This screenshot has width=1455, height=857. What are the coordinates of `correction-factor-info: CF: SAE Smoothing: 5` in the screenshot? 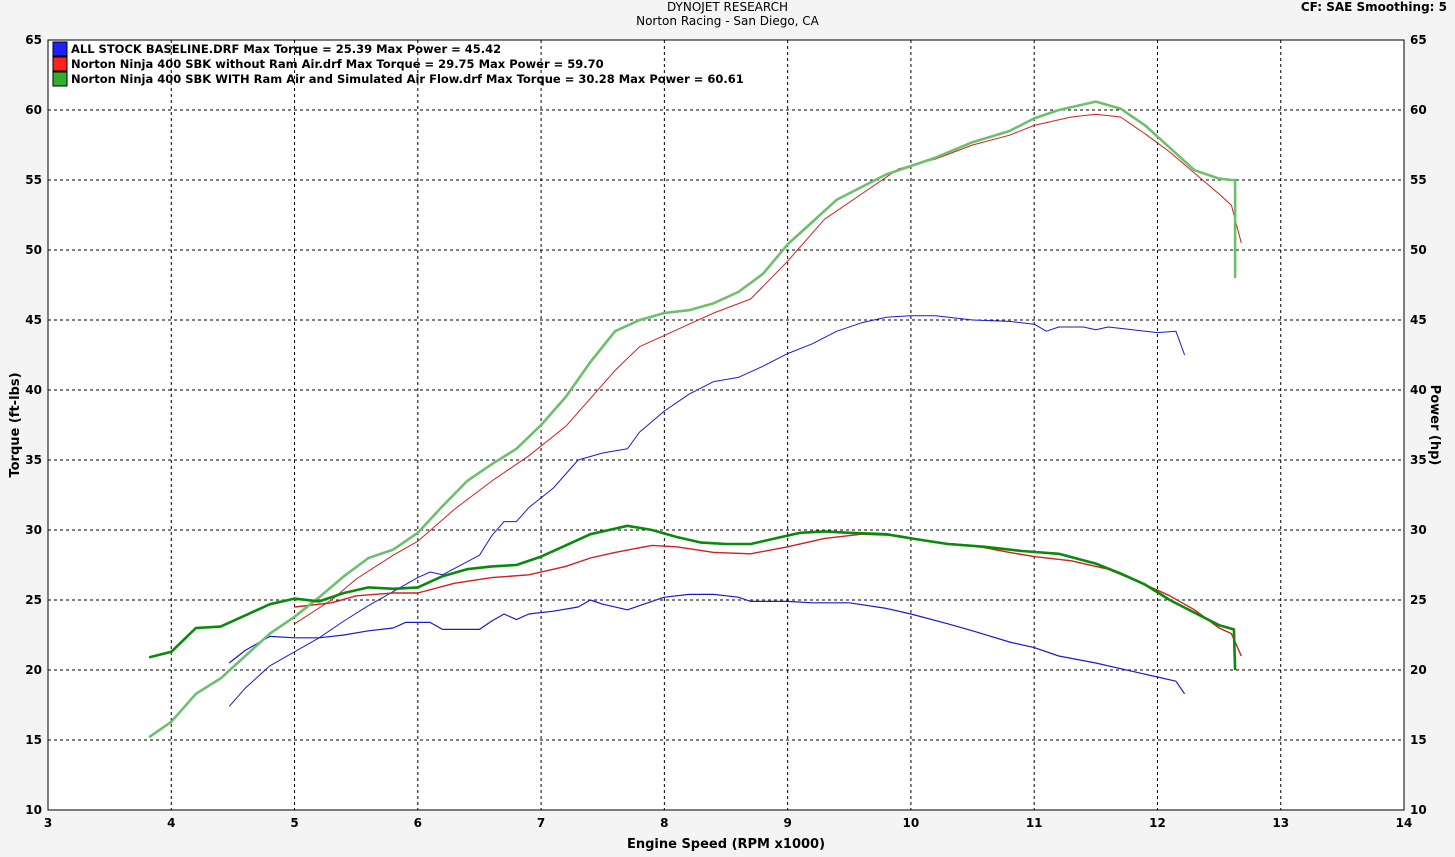 It's located at (1373, 7).